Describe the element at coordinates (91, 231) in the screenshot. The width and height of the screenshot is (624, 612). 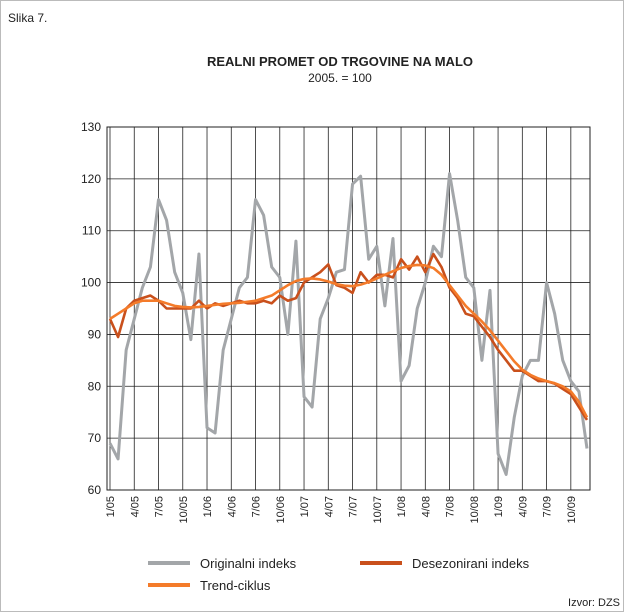
I see `y-tick-label: 110` at that location.